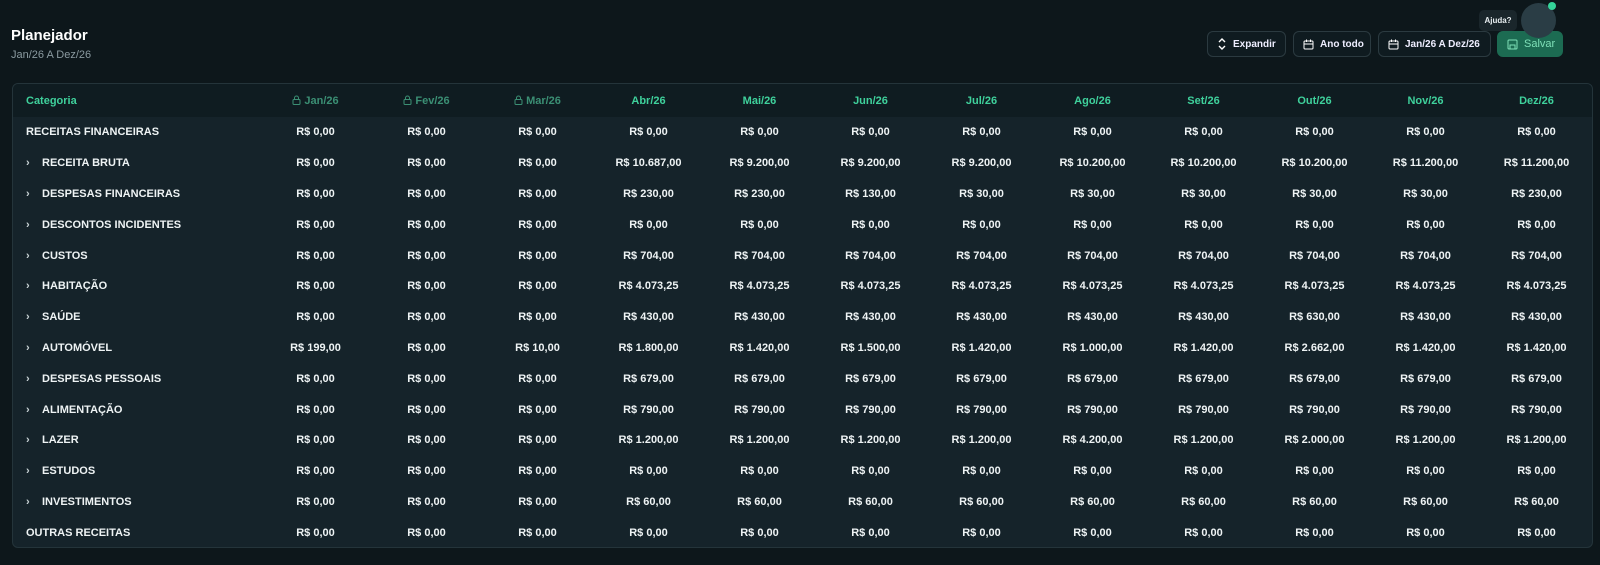 This screenshot has width=1600, height=565. Describe the element at coordinates (870, 347) in the screenshot. I see `value-cell: R$ 1.500,00` at that location.